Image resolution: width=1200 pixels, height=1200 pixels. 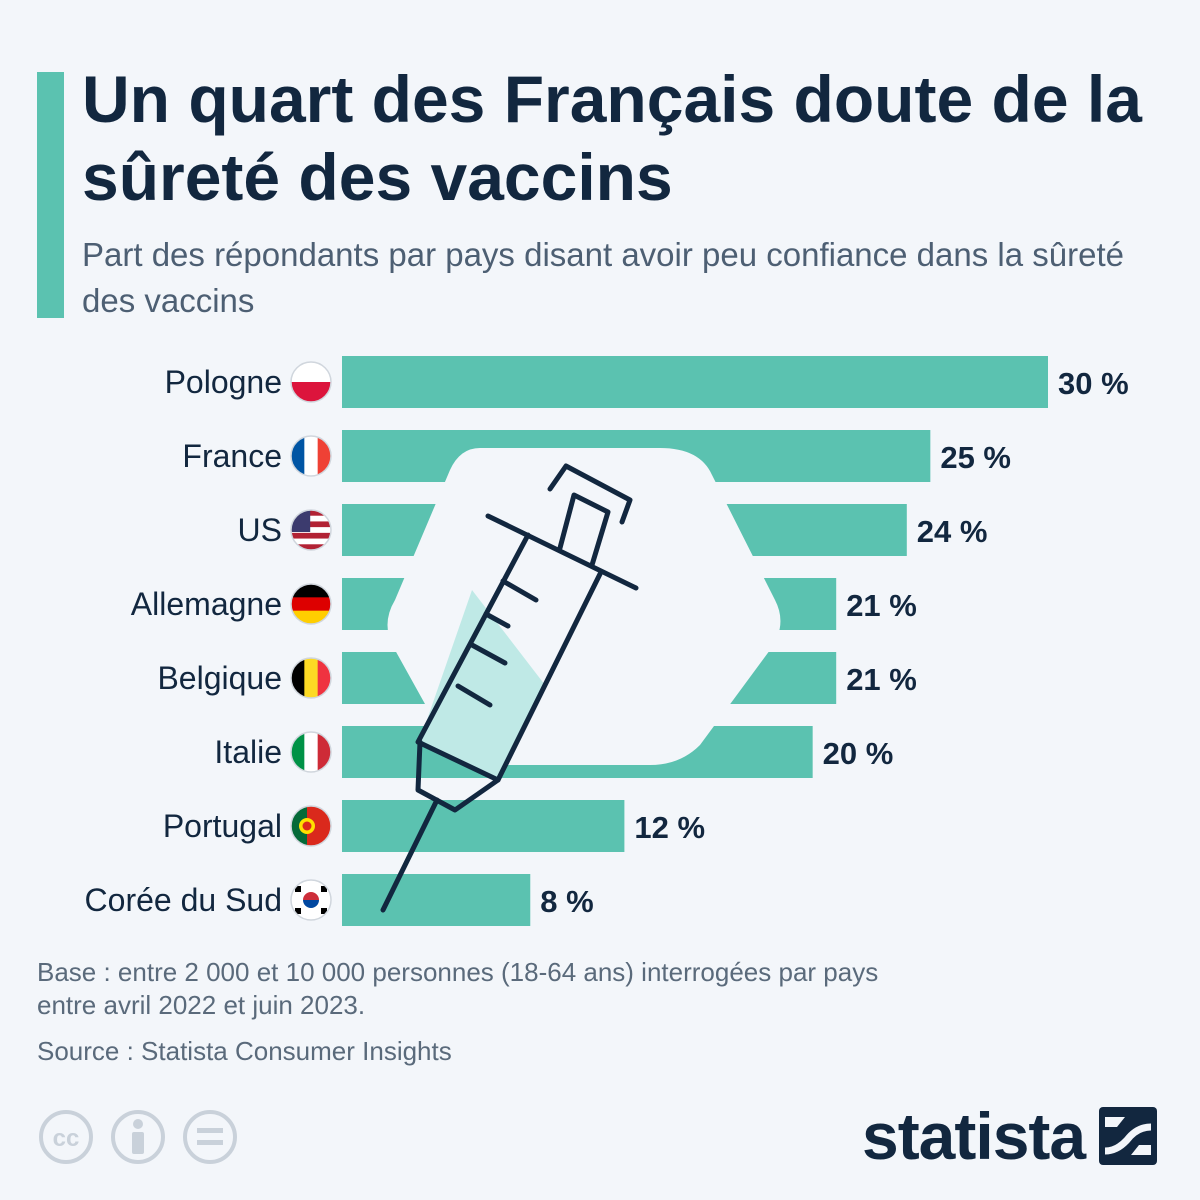 What do you see at coordinates (952, 531) in the screenshot?
I see `value-label-us: 24 %` at bounding box center [952, 531].